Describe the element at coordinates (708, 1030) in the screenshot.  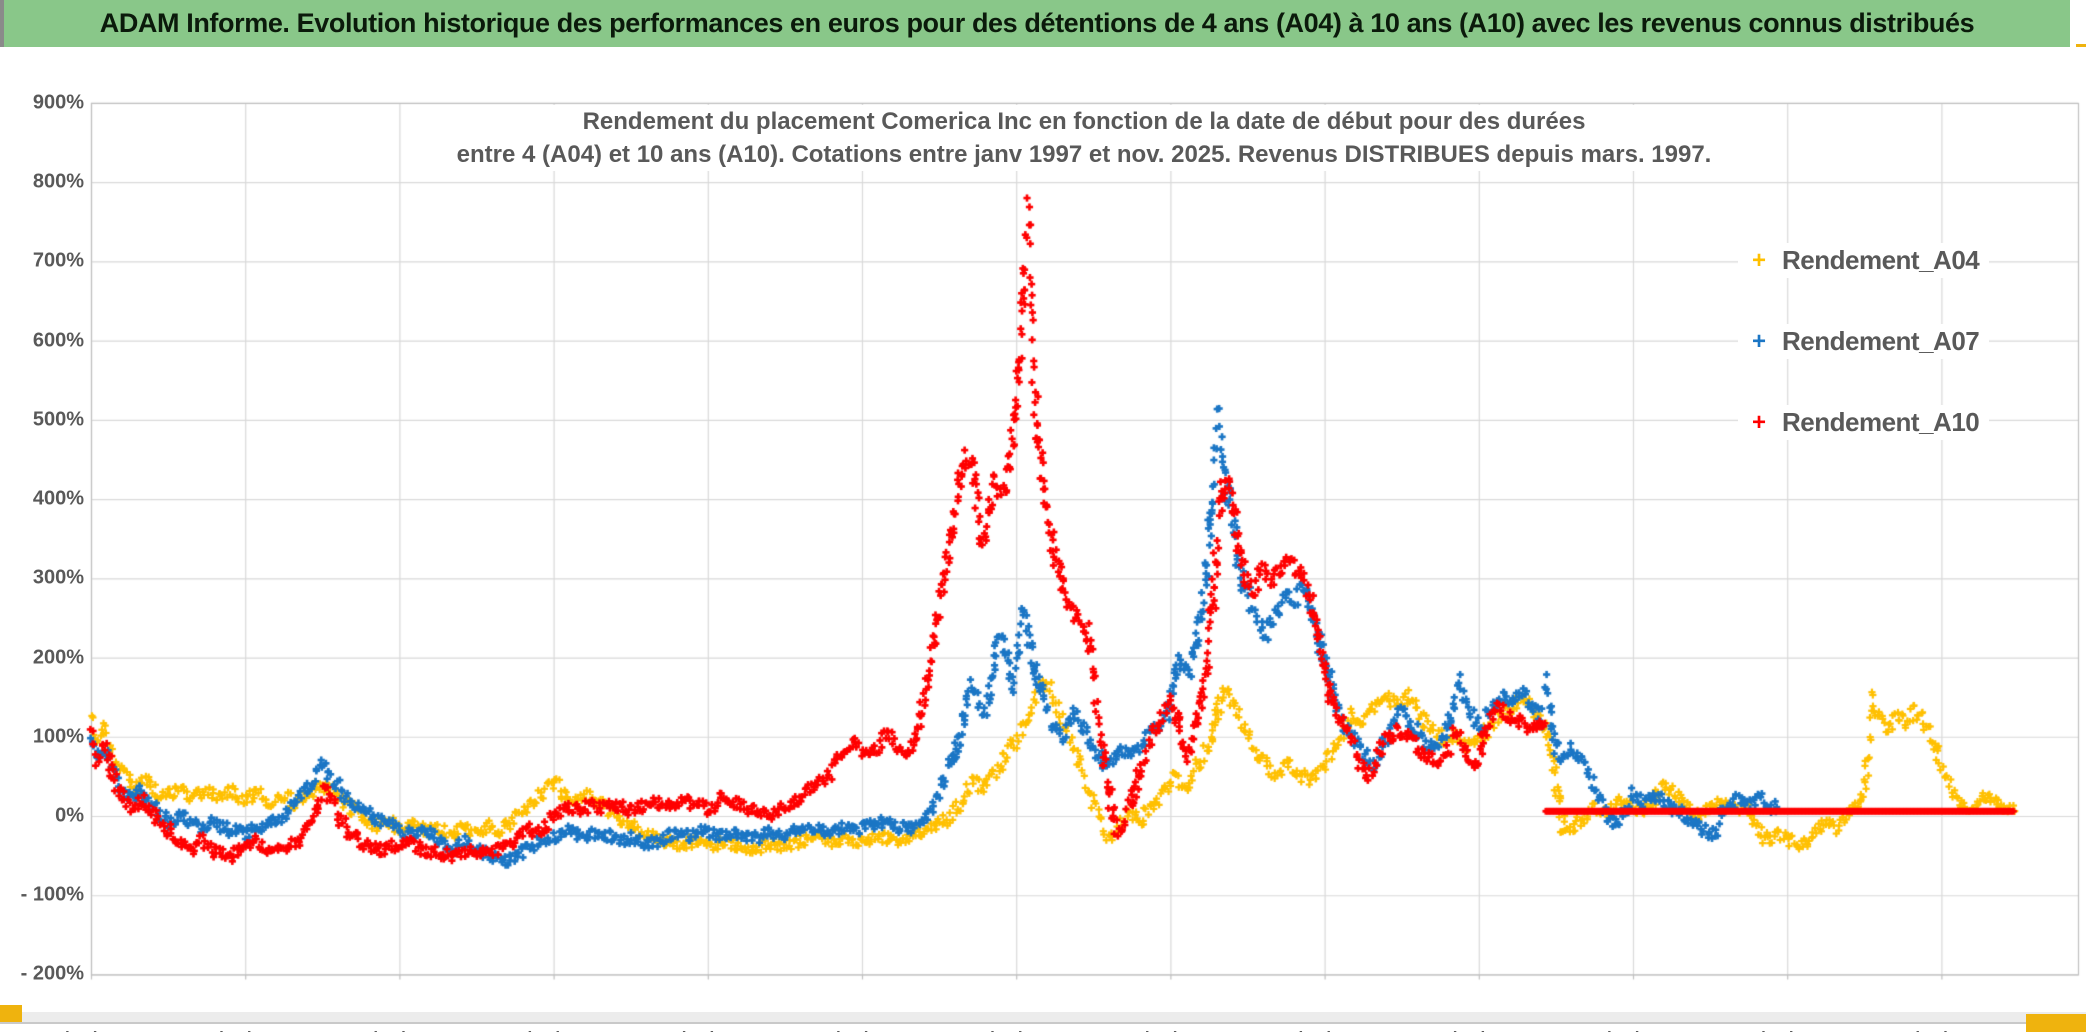
I see `x-tick-label: 01/01/2005` at that location.